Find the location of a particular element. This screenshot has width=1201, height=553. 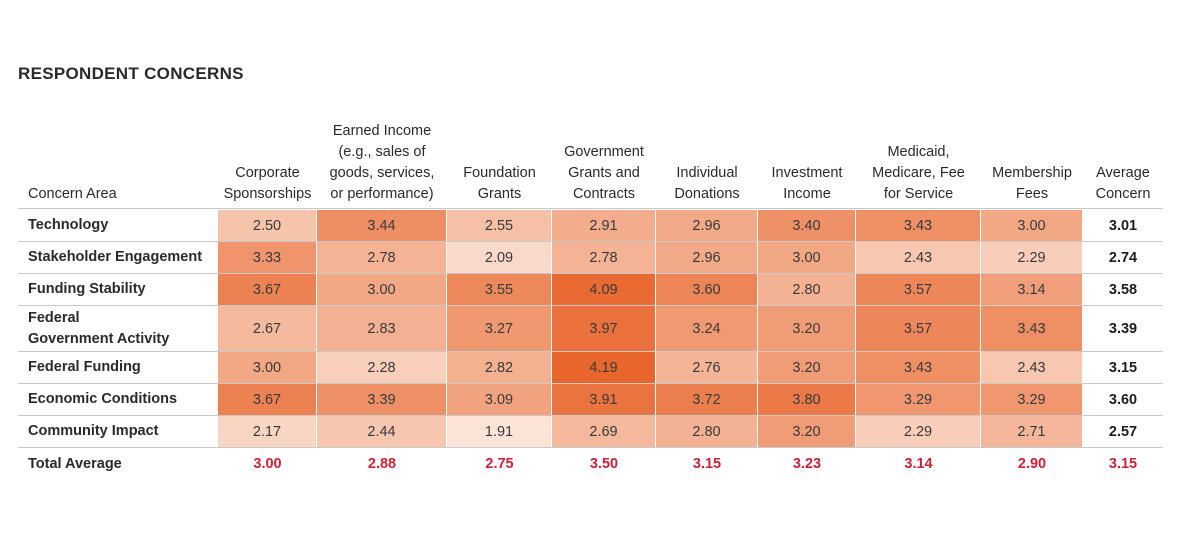

column-header: Medicaid, Medicare, Fee for Service is located at coordinates (918, 173).